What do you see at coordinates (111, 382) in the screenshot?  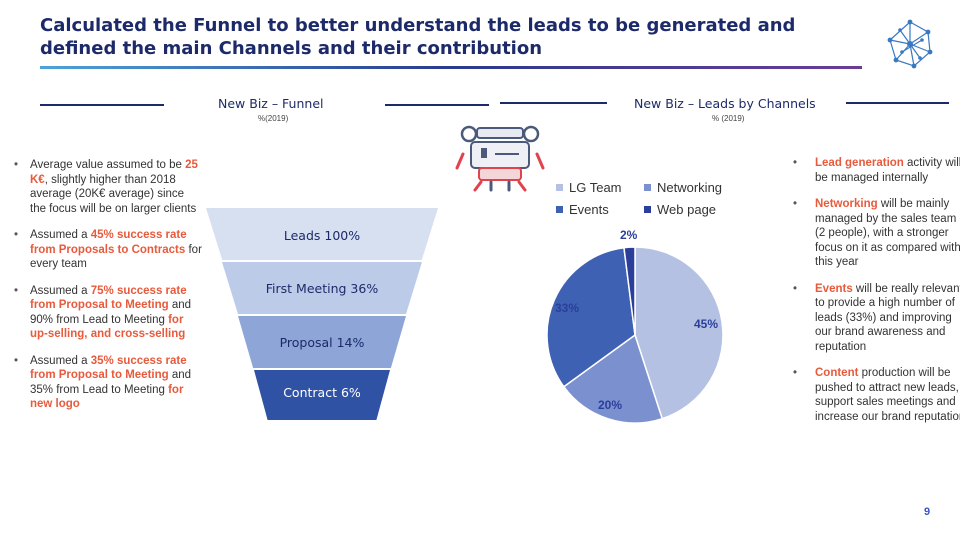 I see `assumption-text: and 35% from Lead to Meeting` at bounding box center [111, 382].